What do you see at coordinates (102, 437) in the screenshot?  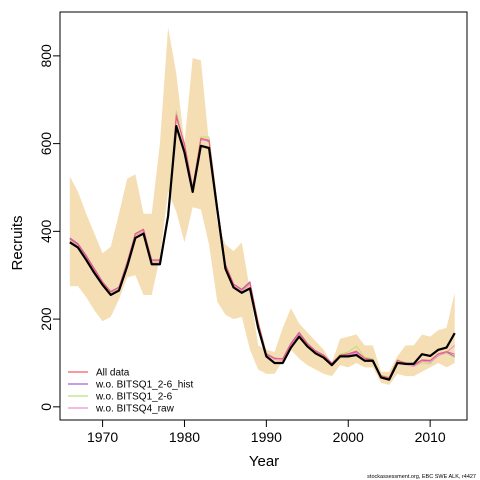 I see `x-tick-label: 1970` at bounding box center [102, 437].